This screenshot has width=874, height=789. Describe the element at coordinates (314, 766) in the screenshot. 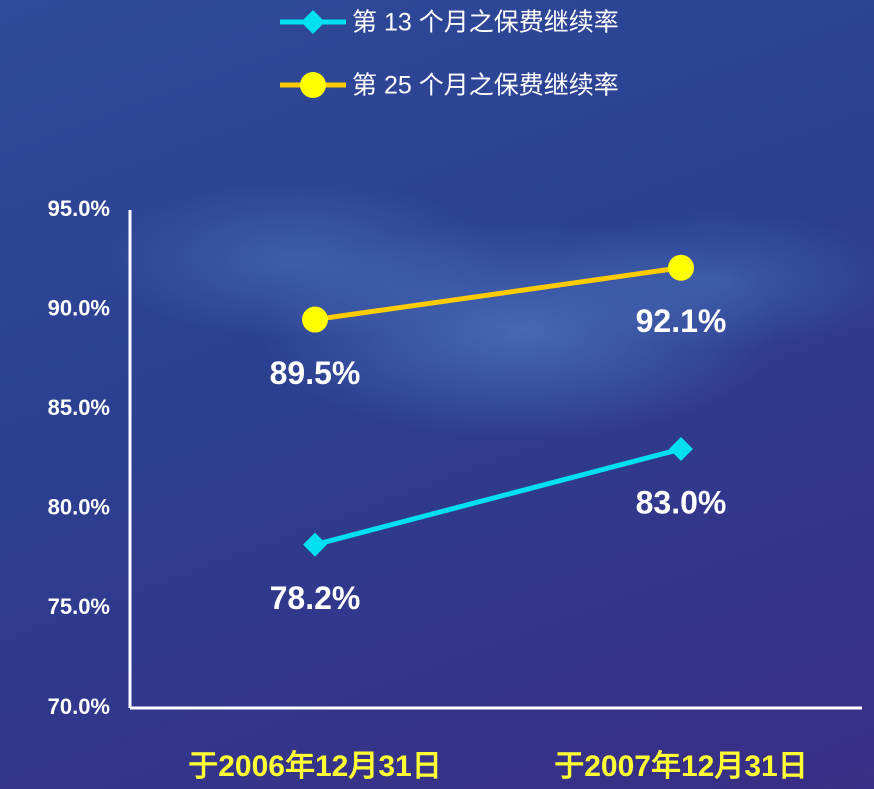

I see `x-tick-label: 于2006年12月31日` at that location.